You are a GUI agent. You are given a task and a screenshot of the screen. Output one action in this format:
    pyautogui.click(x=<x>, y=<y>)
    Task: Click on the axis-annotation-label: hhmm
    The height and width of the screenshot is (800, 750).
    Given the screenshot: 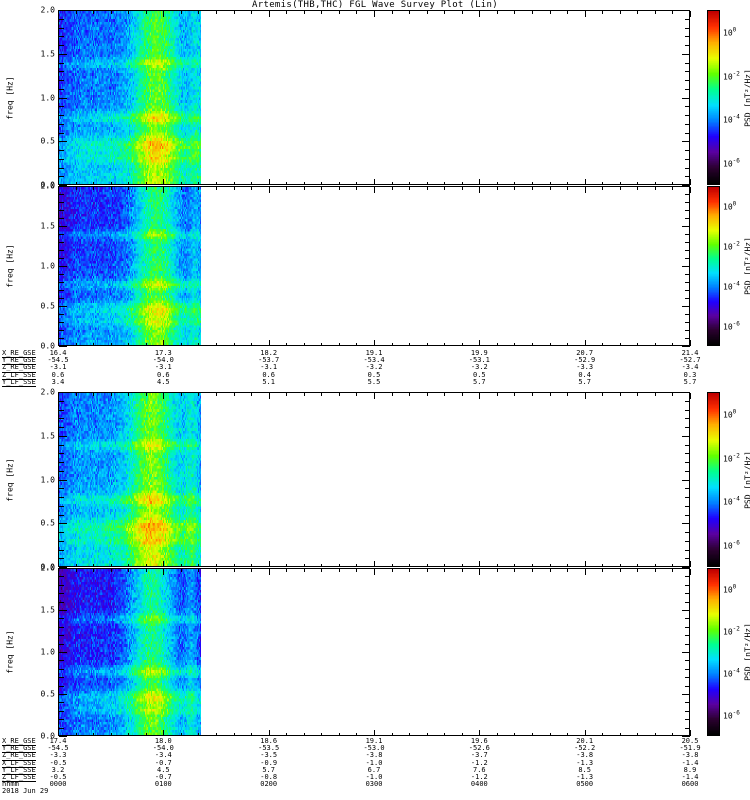 What is the action you would take?
    pyautogui.click(x=10, y=784)
    